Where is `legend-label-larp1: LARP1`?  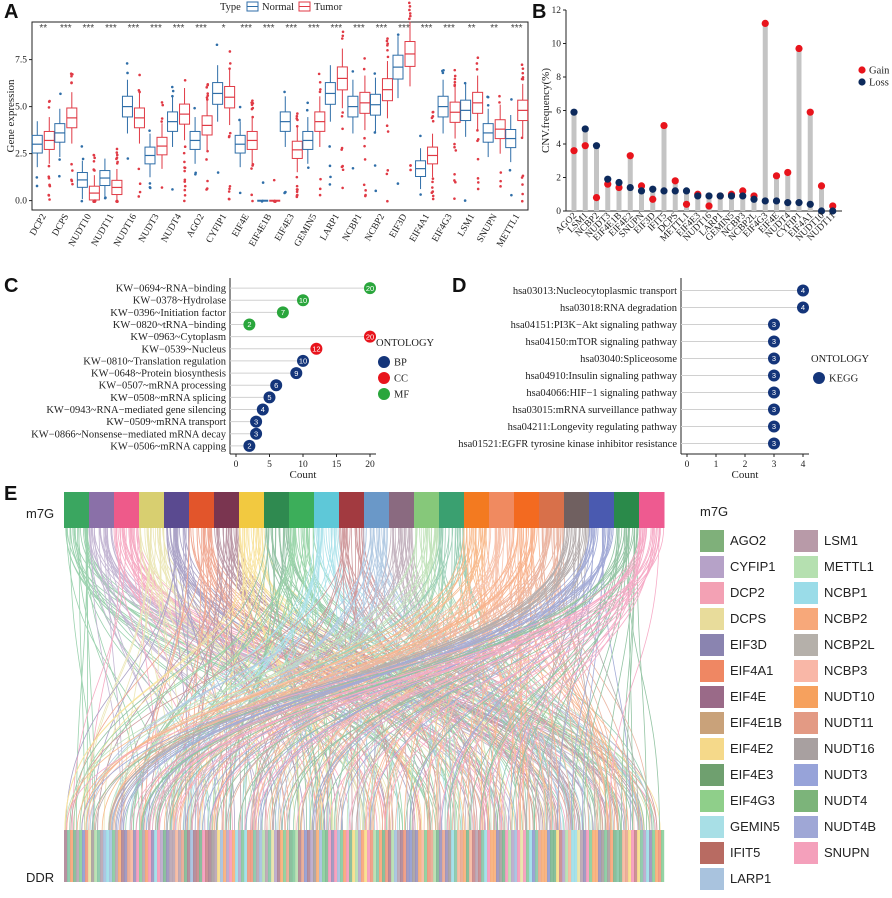
legend-label-larp1: LARP1 is located at coordinates (750, 878).